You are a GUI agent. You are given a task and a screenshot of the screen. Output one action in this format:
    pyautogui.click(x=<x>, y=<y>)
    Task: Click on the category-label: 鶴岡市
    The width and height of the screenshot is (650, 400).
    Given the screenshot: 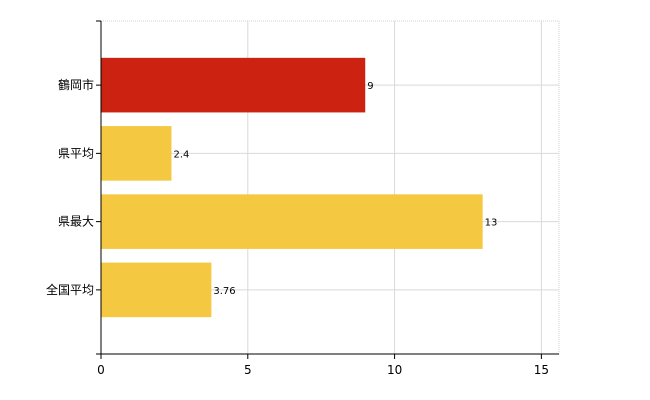 What is the action you would take?
    pyautogui.click(x=76, y=84)
    